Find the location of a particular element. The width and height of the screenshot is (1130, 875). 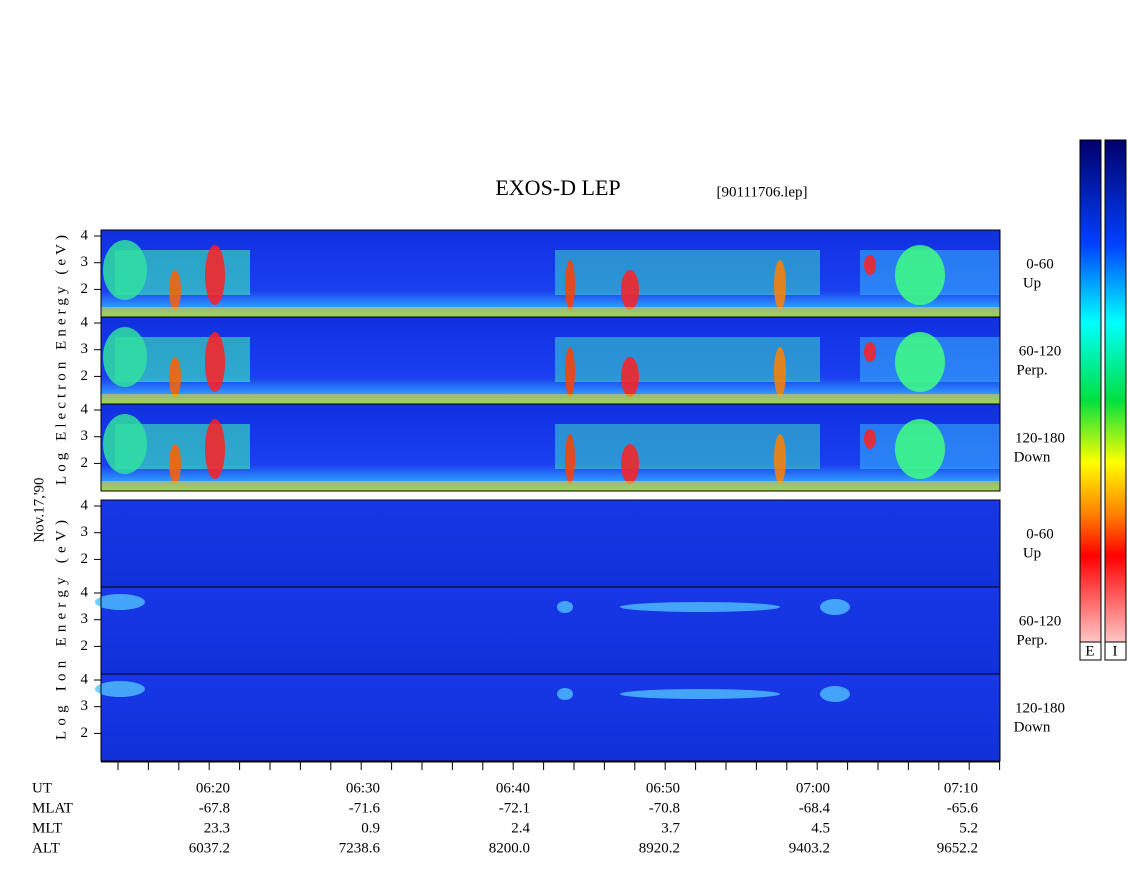

cell: 2.4 is located at coordinates (520, 828).